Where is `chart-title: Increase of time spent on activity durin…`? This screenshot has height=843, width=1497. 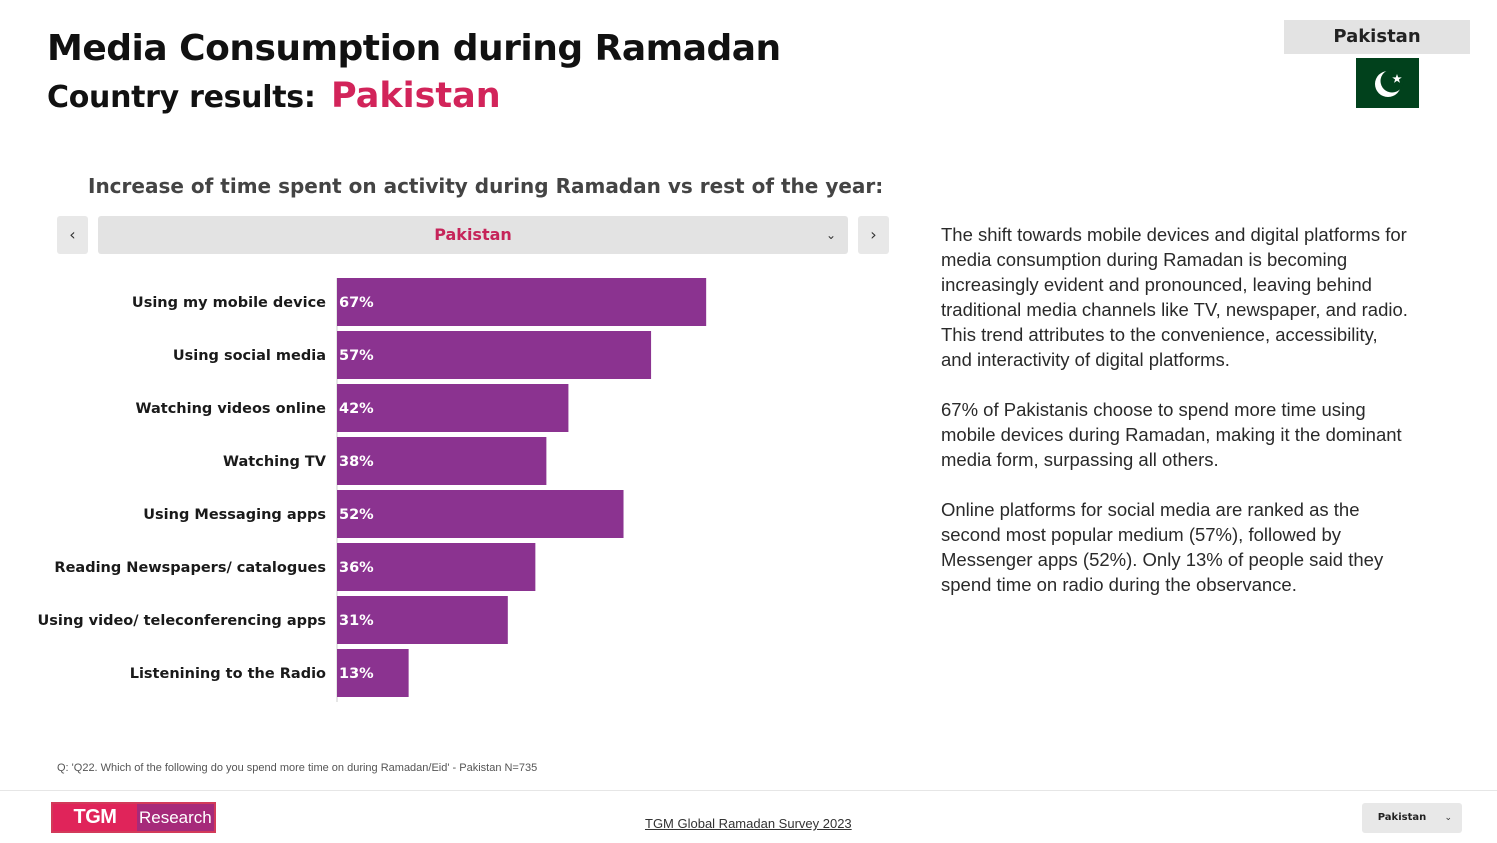 chart-title: Increase of time spent on activity durin… is located at coordinates (486, 186).